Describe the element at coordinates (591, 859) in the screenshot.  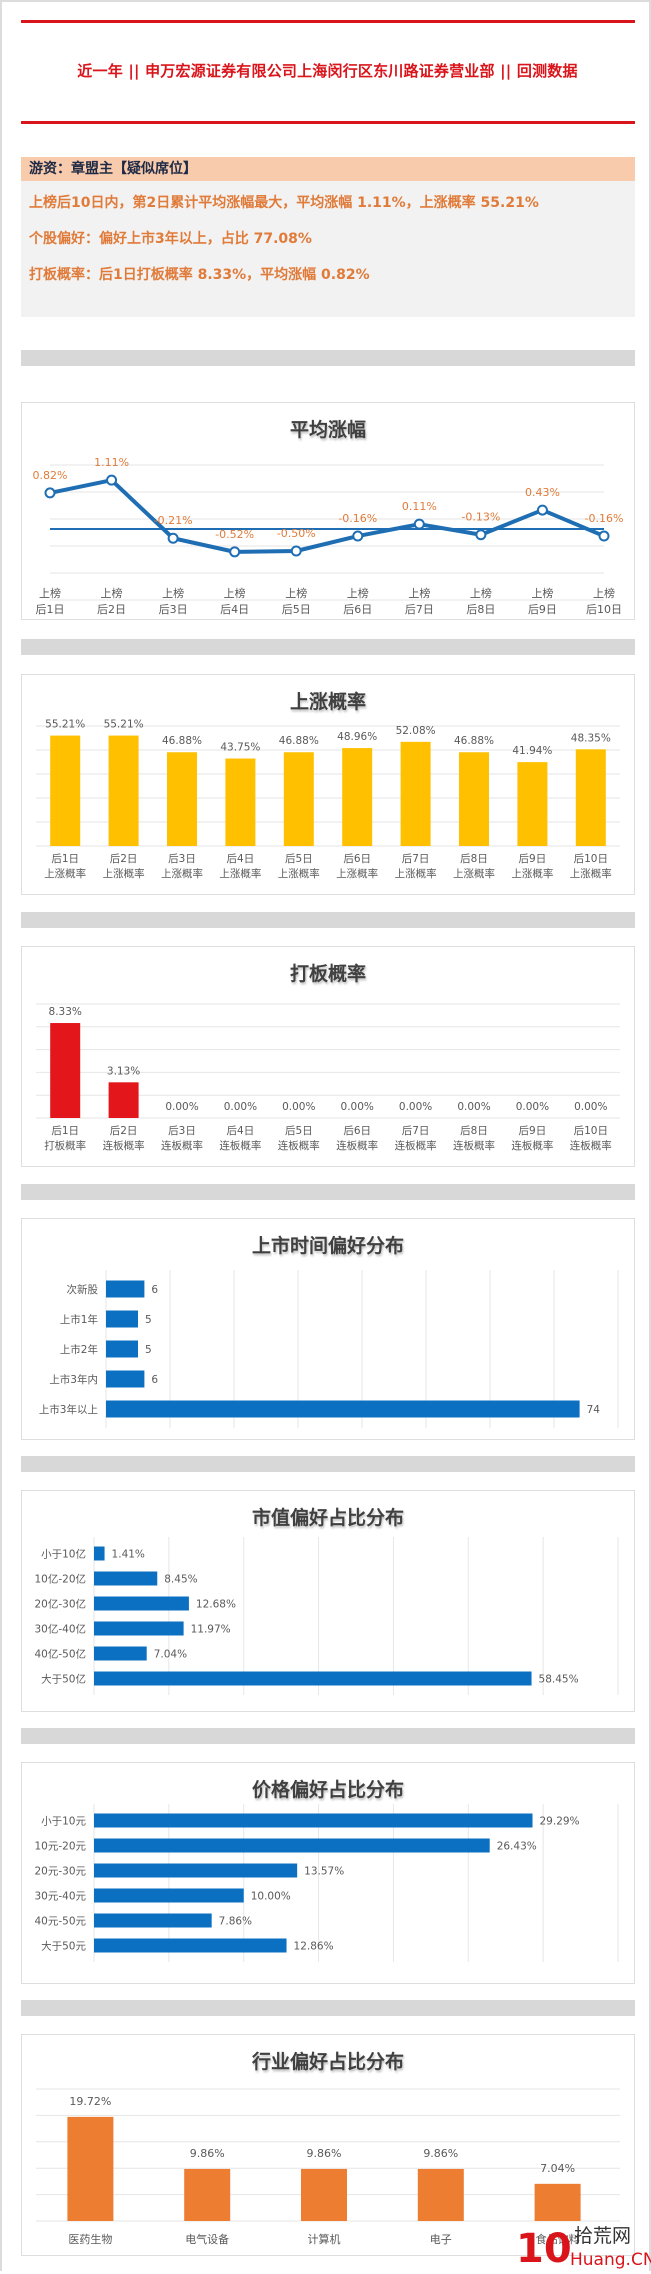
I see `axis-label: 后10日` at that location.